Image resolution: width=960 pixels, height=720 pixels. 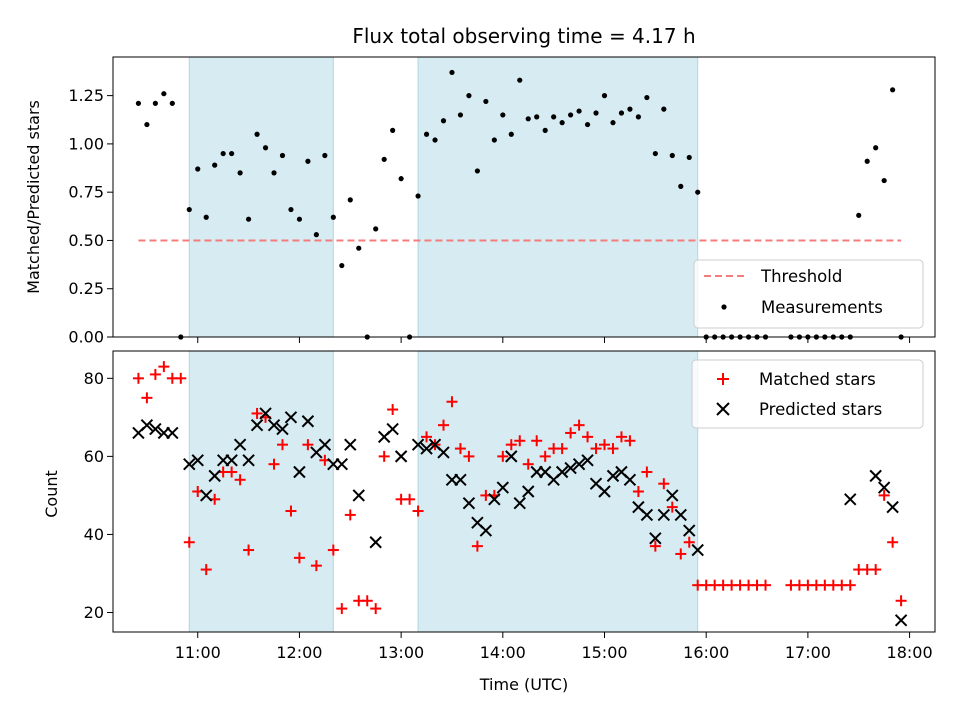 What do you see at coordinates (51, 494) in the screenshot?
I see `bottom-y-axis-label: Count` at bounding box center [51, 494].